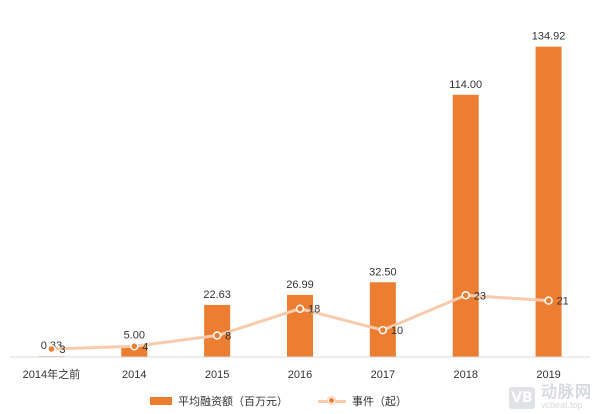  What do you see at coordinates (62, 350) in the screenshot?
I see `line-value-label-0: 3` at bounding box center [62, 350].